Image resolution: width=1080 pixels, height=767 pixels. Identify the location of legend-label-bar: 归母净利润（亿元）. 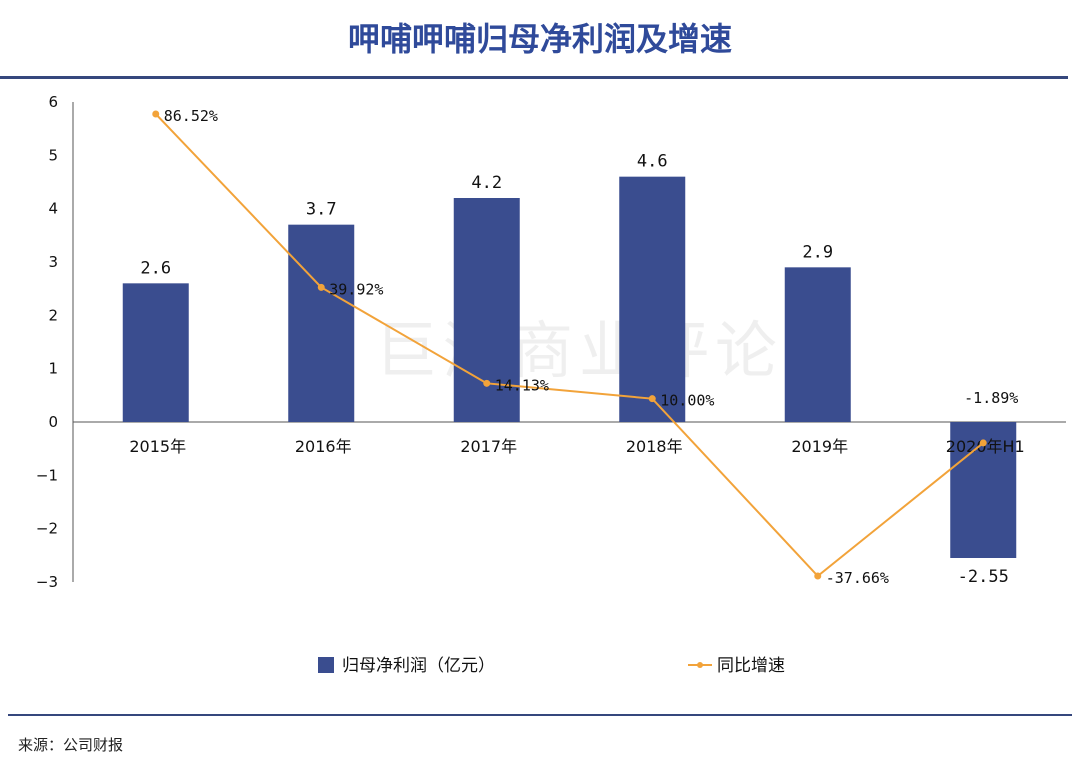
(418, 666).